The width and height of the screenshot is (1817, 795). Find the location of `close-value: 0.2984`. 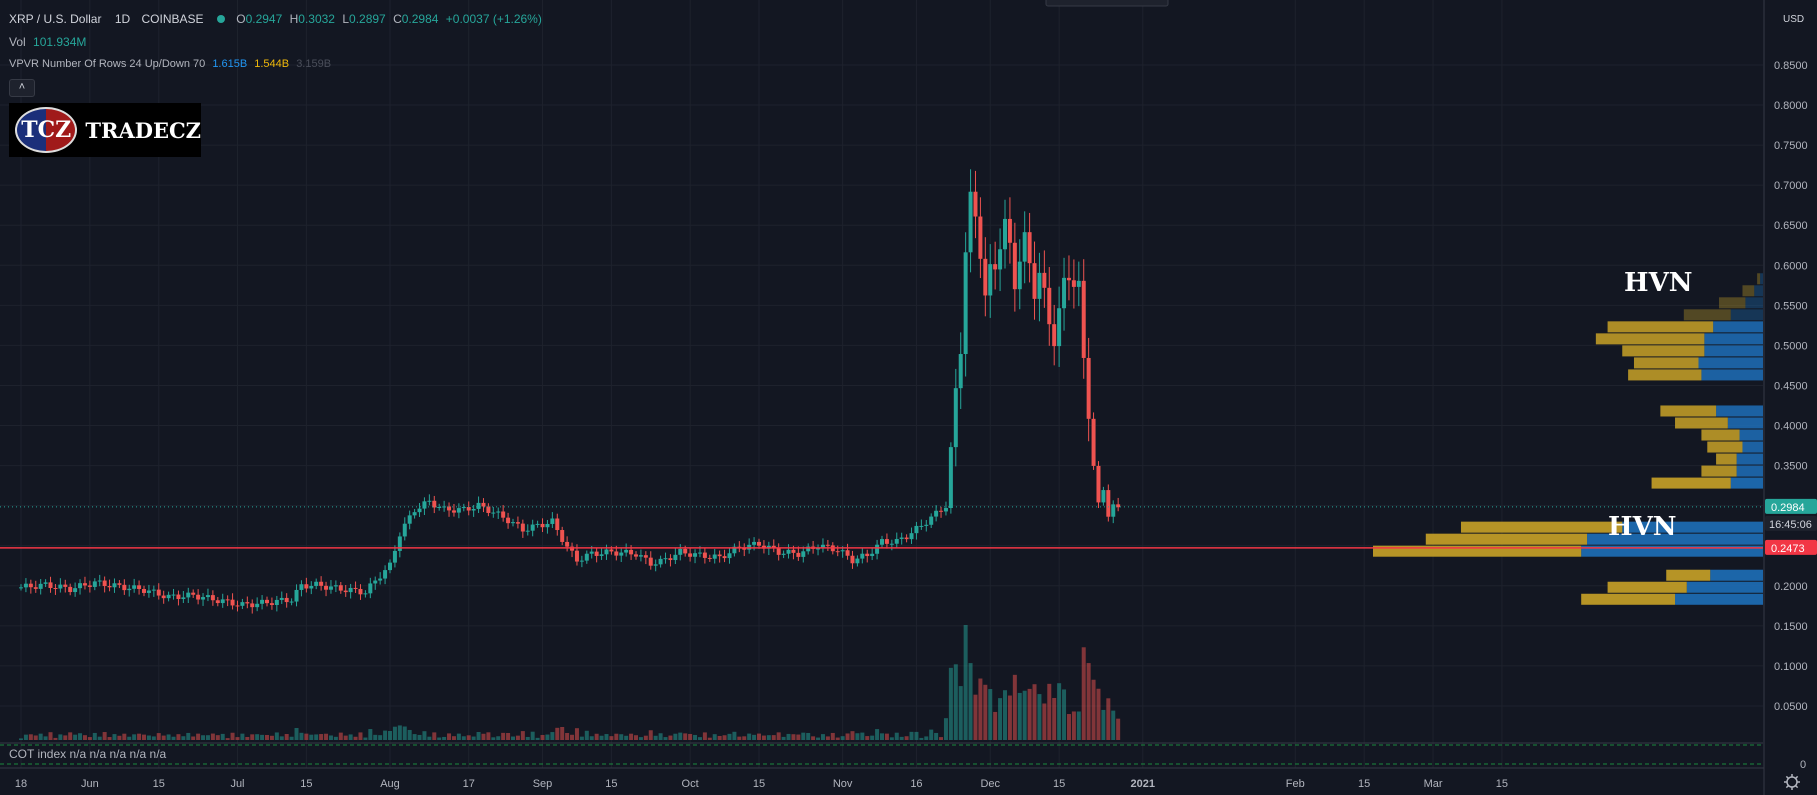

close-value: 0.2984 is located at coordinates (420, 19).